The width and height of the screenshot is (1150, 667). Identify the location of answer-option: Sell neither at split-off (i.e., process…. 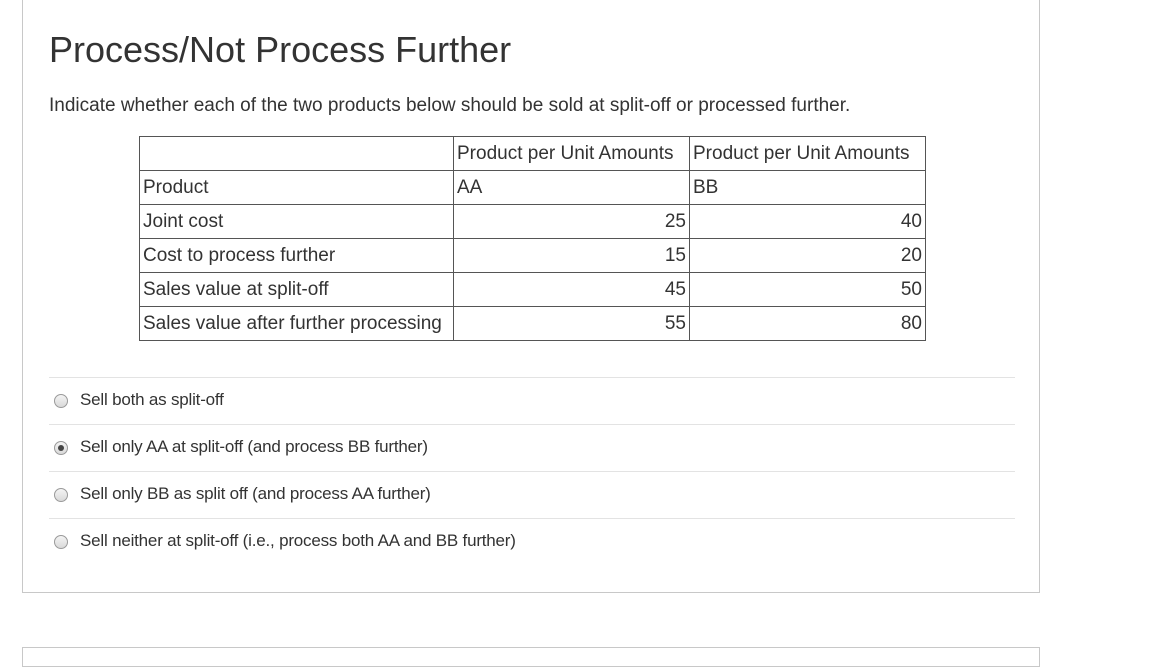
(532, 541).